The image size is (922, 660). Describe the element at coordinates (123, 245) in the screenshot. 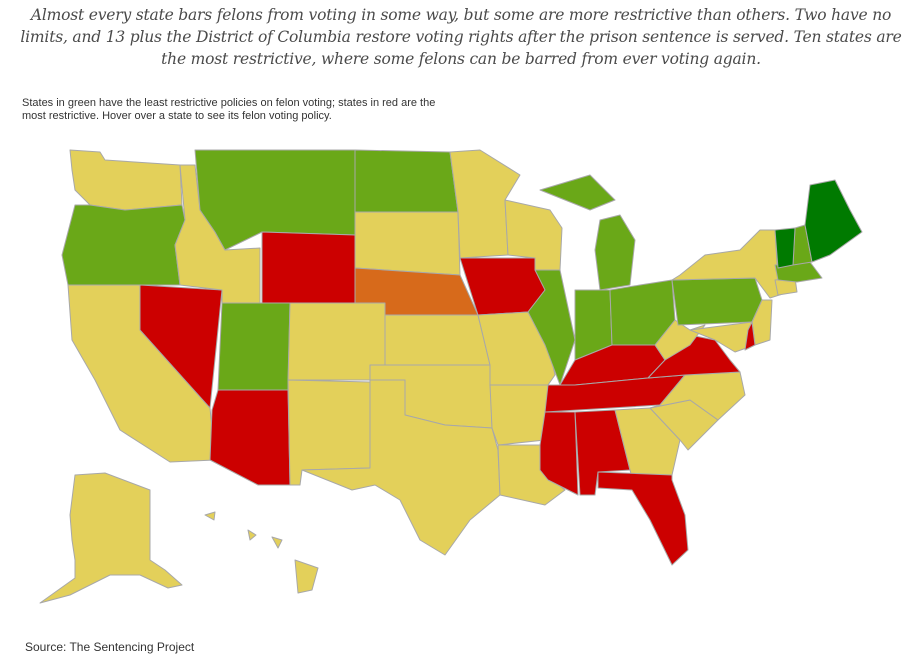

I see `state-oregon` at that location.